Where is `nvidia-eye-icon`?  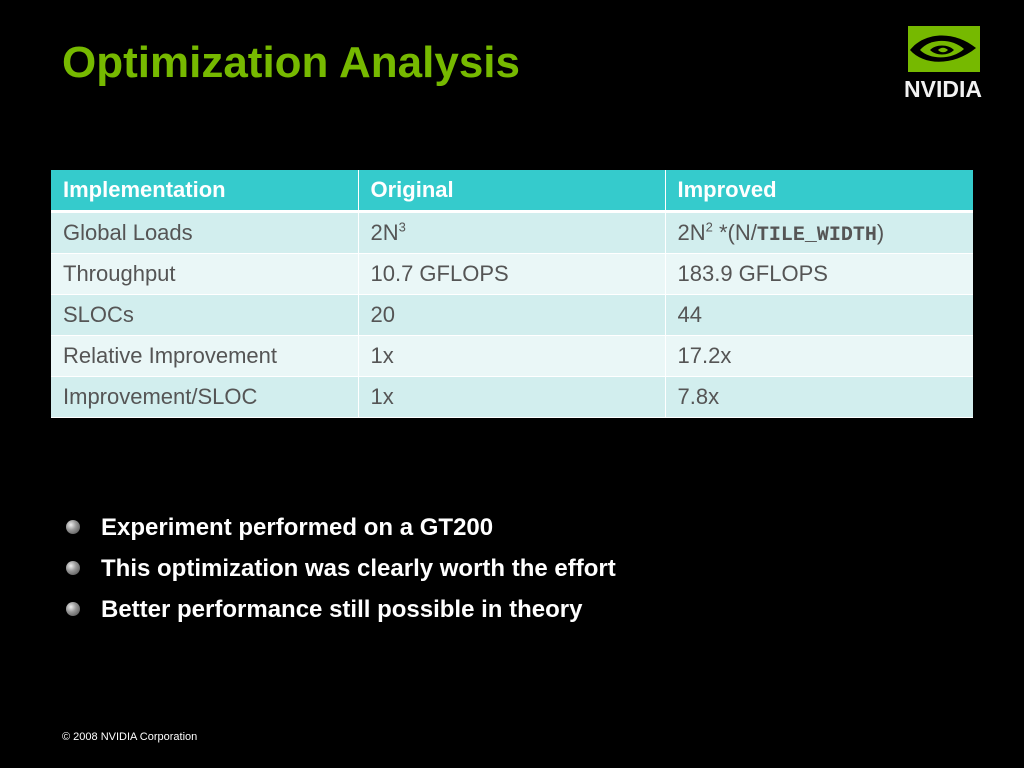
nvidia-eye-icon is located at coordinates (944, 49).